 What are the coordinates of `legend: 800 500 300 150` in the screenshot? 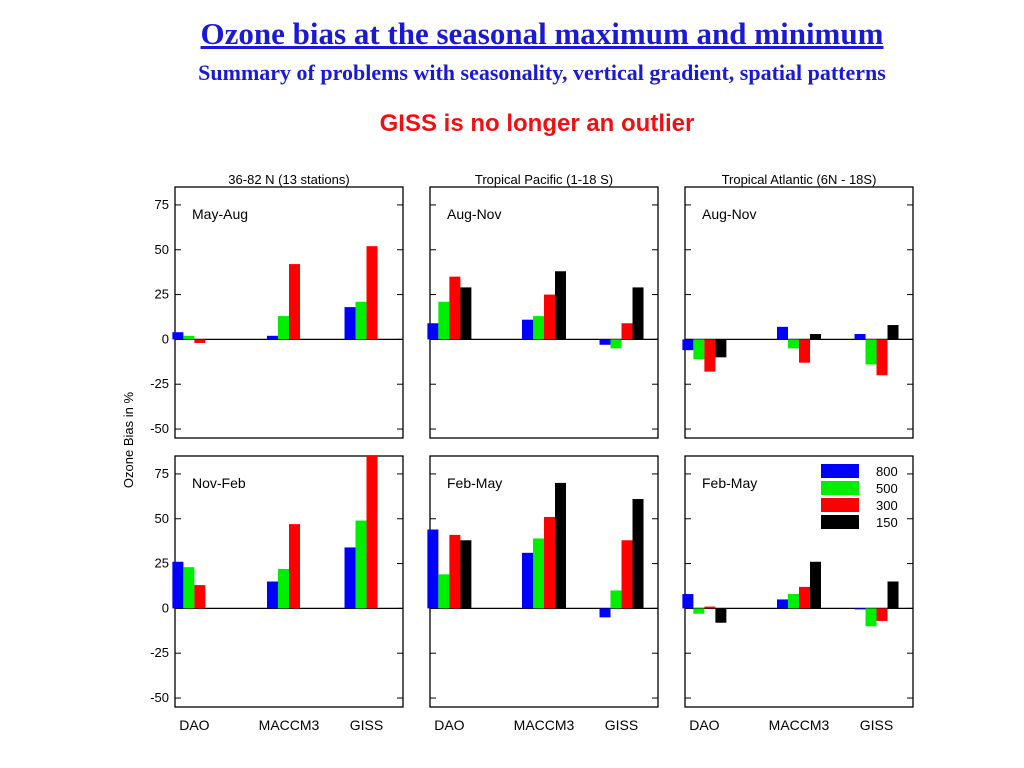 It's located at (859, 497).